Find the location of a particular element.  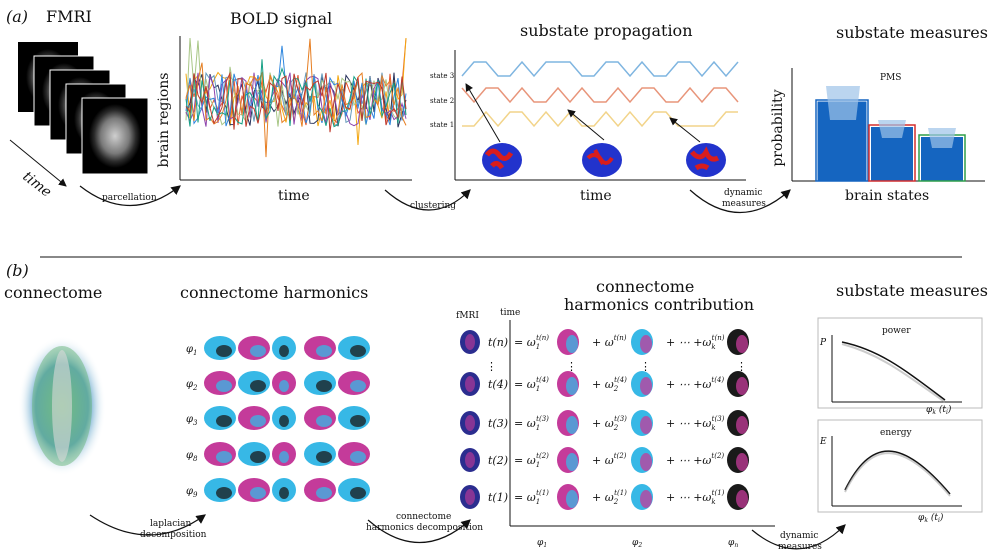

panel-b-tag: (b) is located at coordinates (17, 270).